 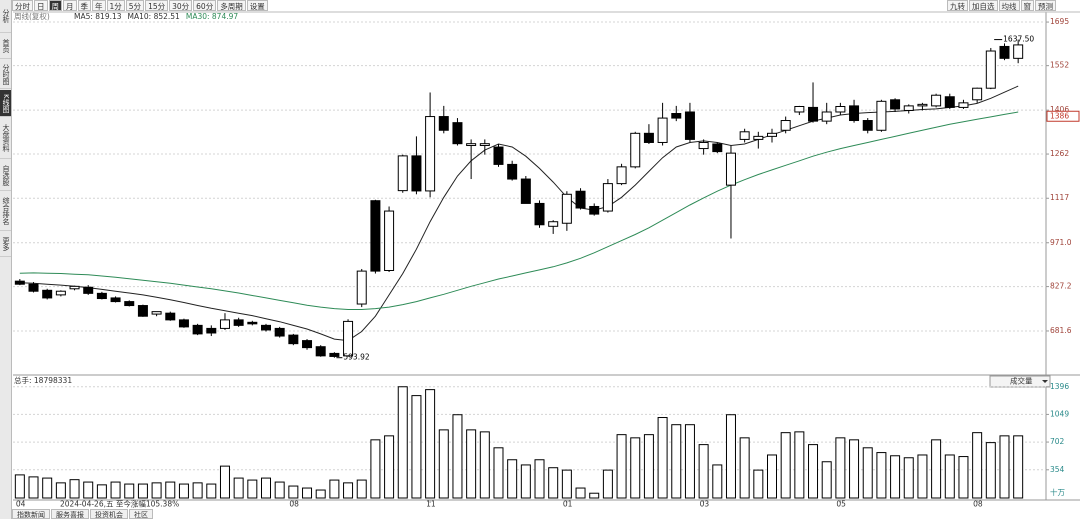 I want to click on period-button: 季, so click(x=84, y=5).